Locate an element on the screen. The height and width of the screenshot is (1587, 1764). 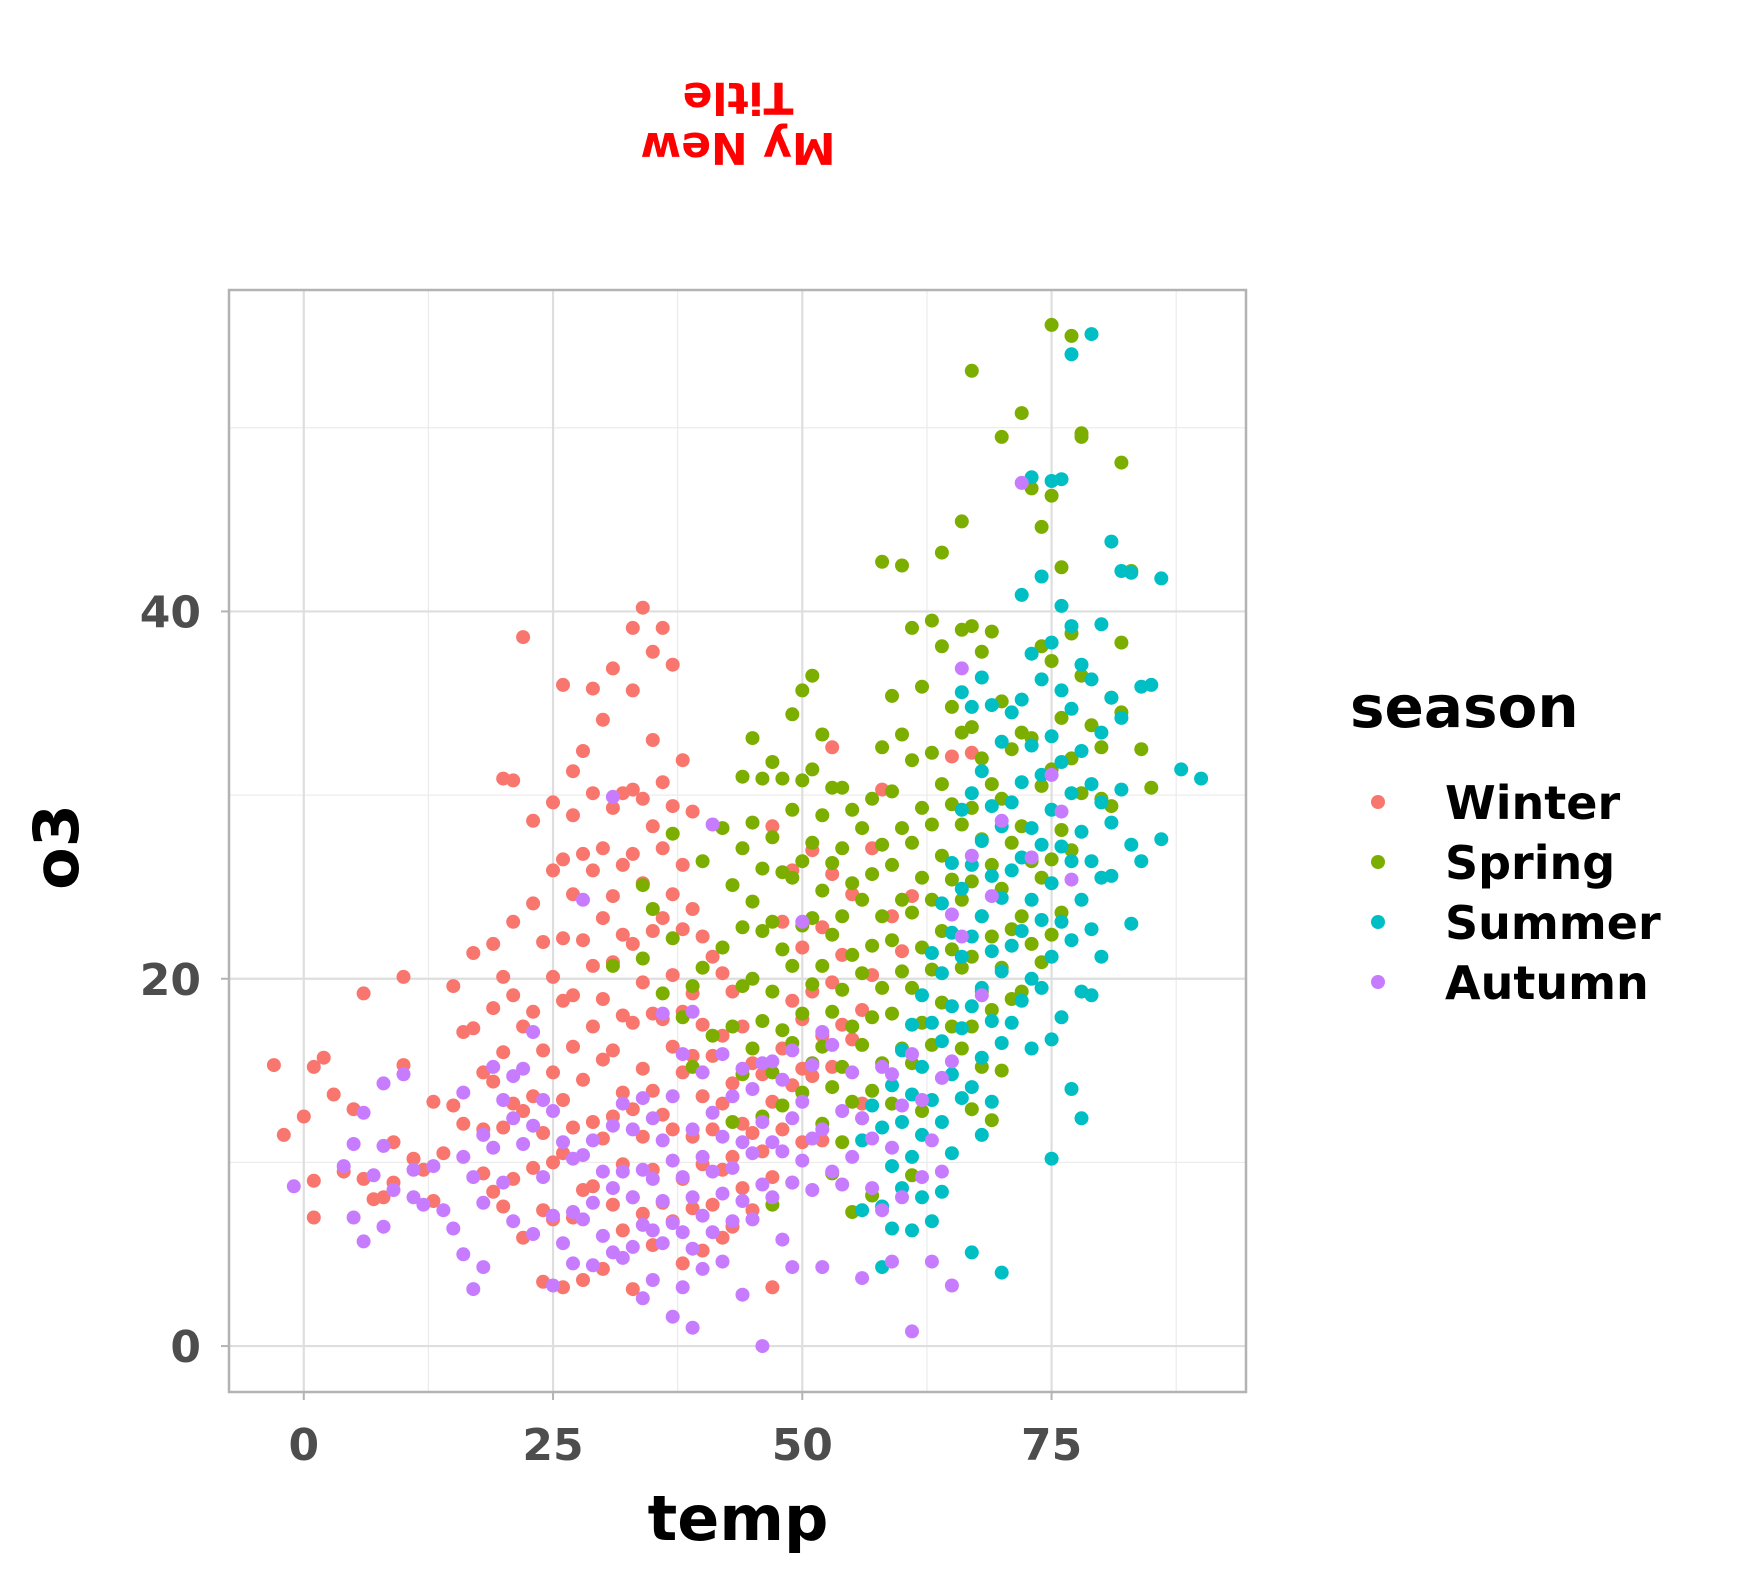
y-axis-ticks: 0 20 40 is located at coordinates (184, 980).